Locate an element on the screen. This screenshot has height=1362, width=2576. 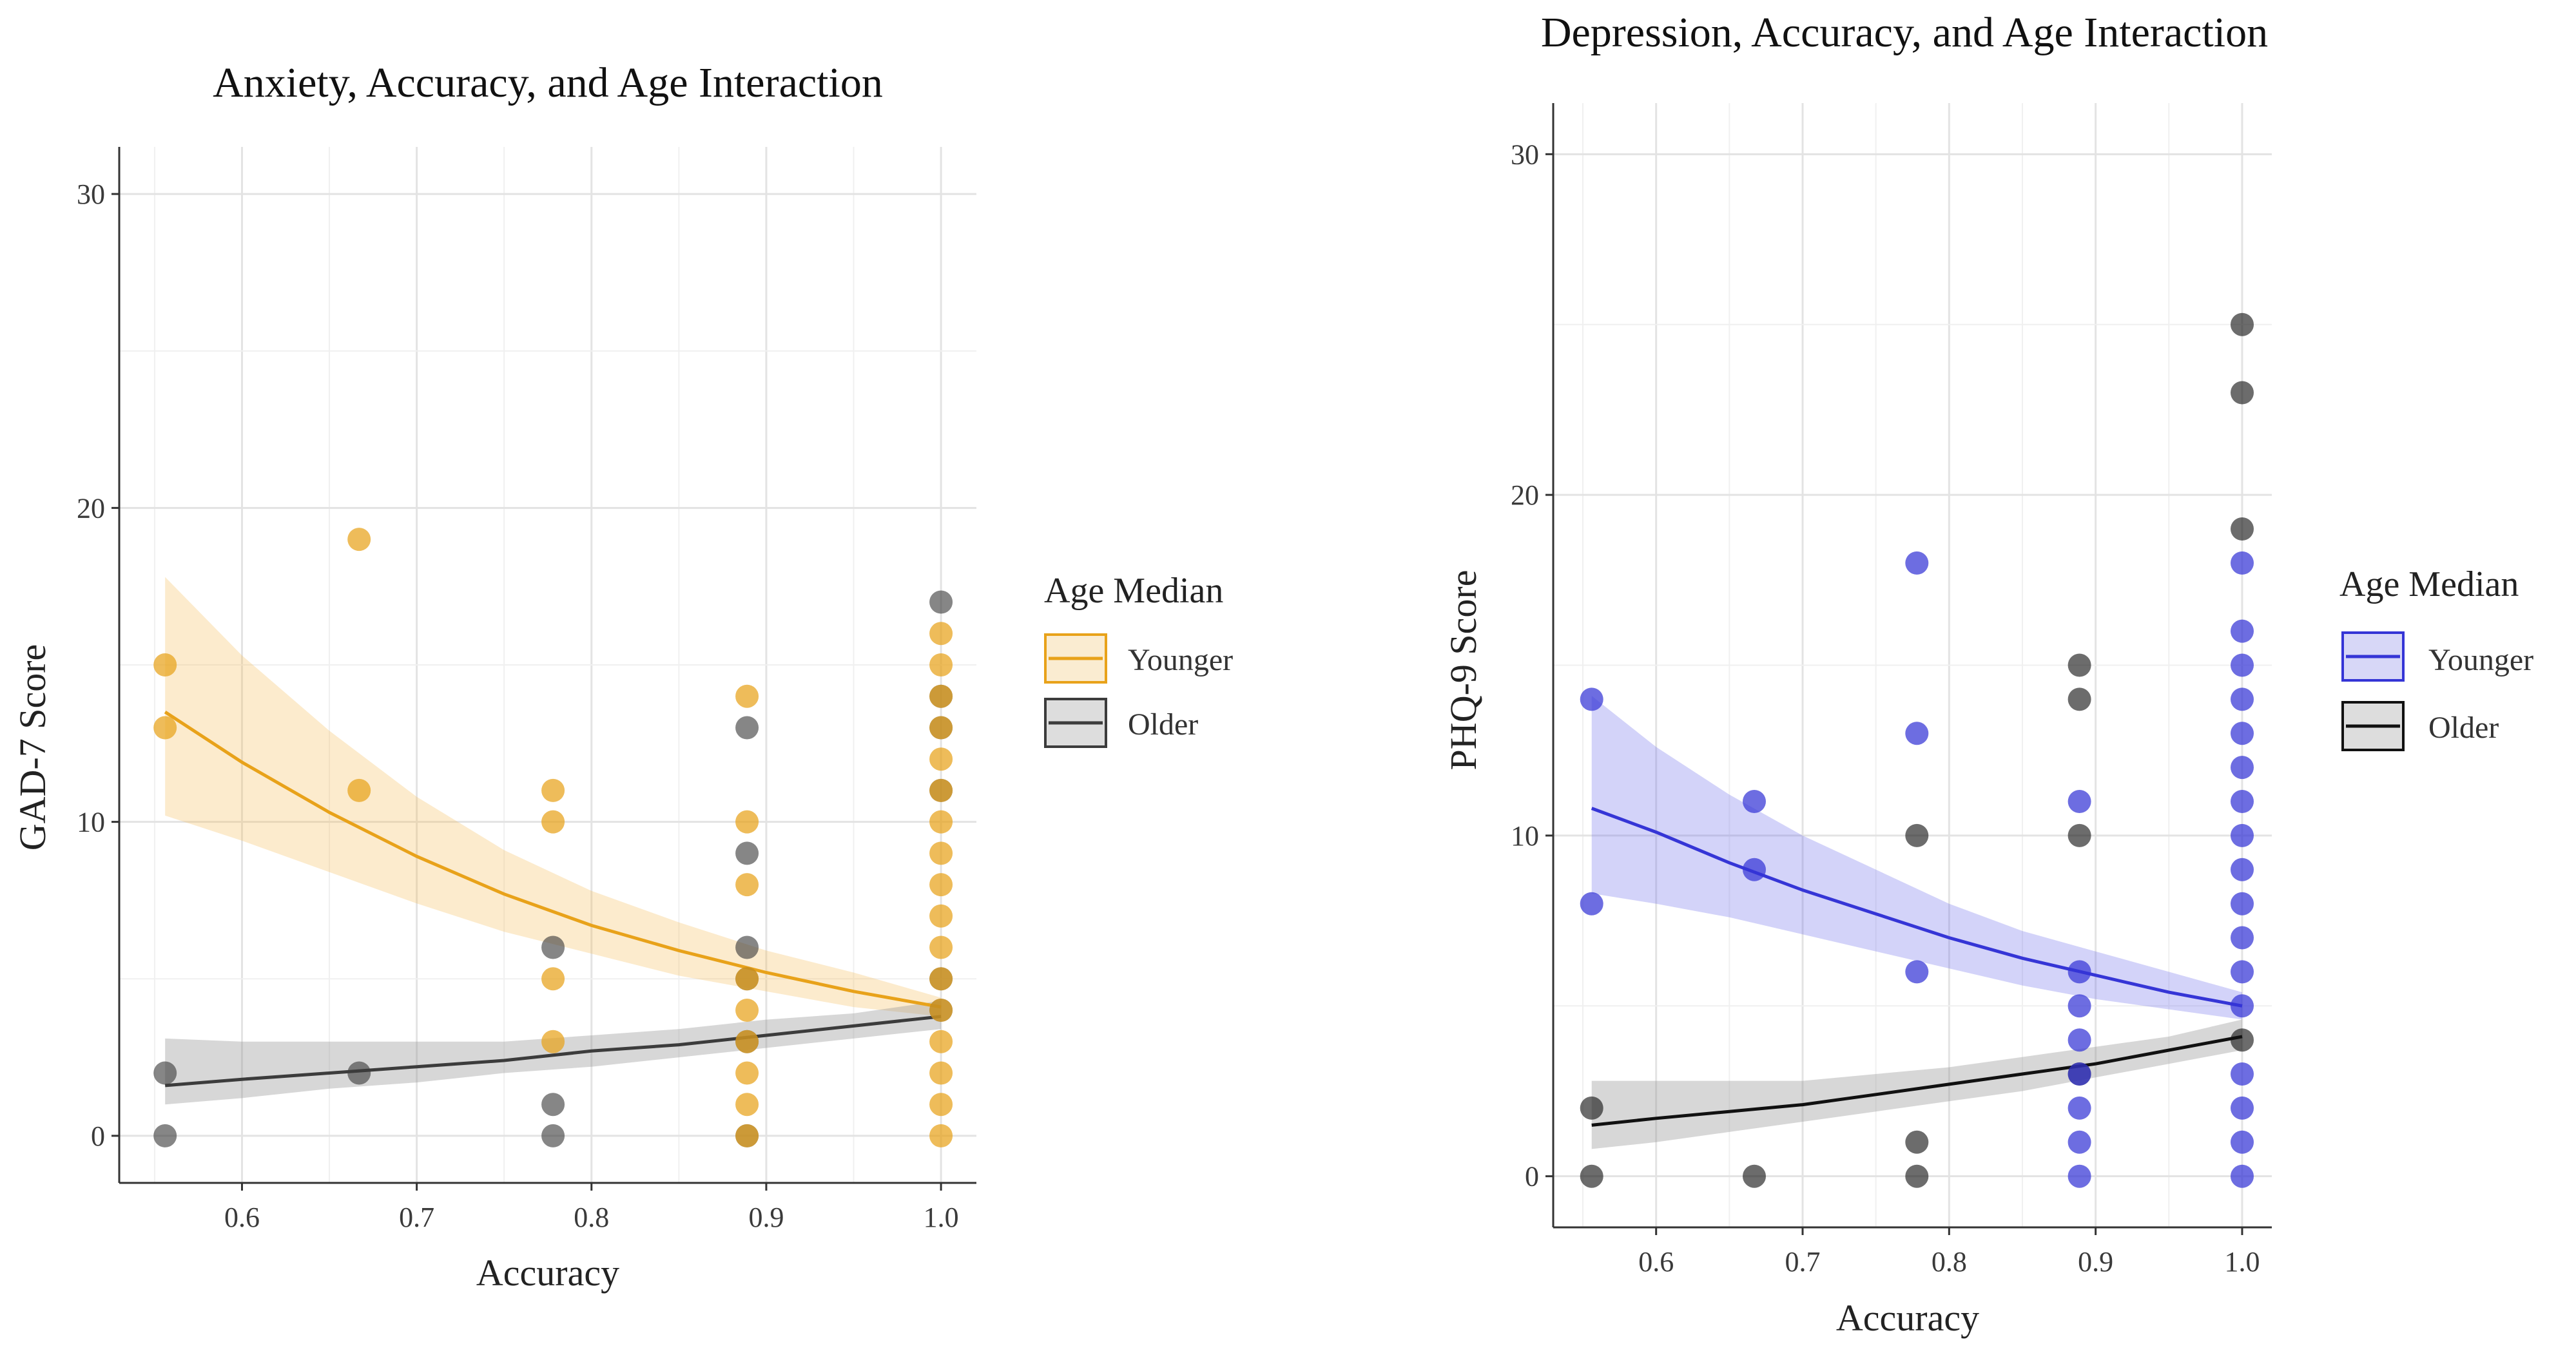
confidence-bands is located at coordinates (1916, 923).